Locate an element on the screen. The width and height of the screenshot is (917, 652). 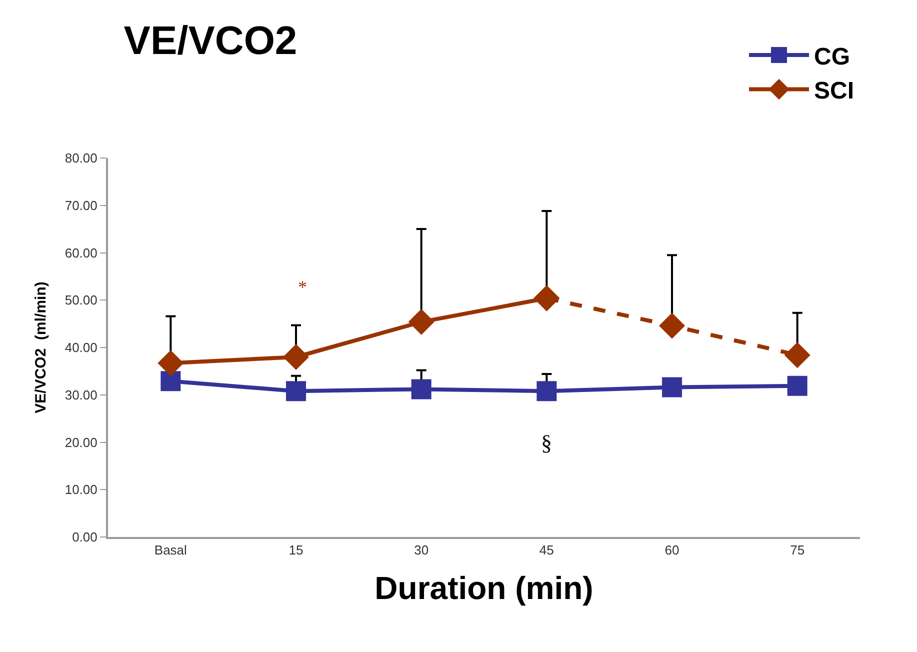
x-tick-label: 45 is located at coordinates (546, 550).